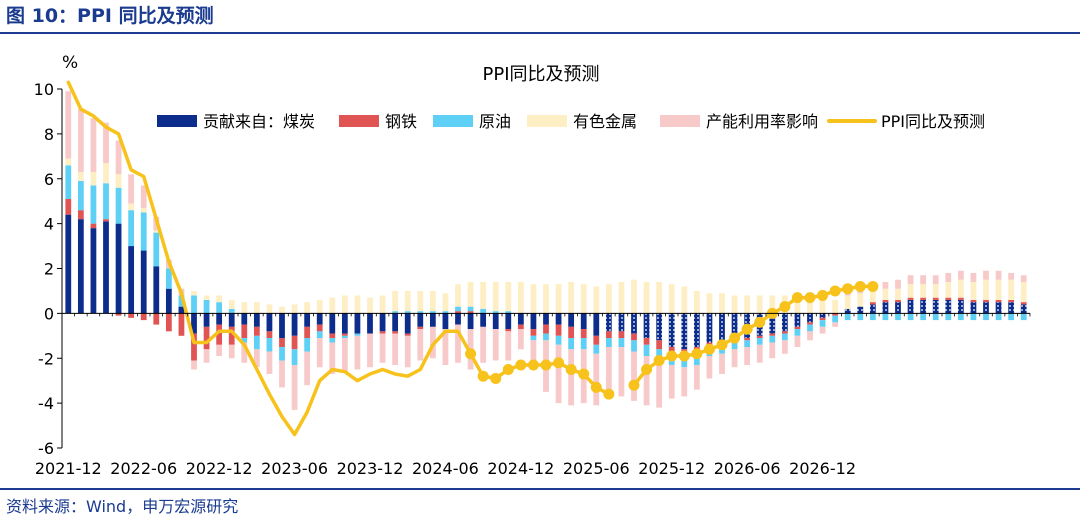 The width and height of the screenshot is (1080, 523). Describe the element at coordinates (49, 224) in the screenshot. I see `y-tick-label: 4` at that location.